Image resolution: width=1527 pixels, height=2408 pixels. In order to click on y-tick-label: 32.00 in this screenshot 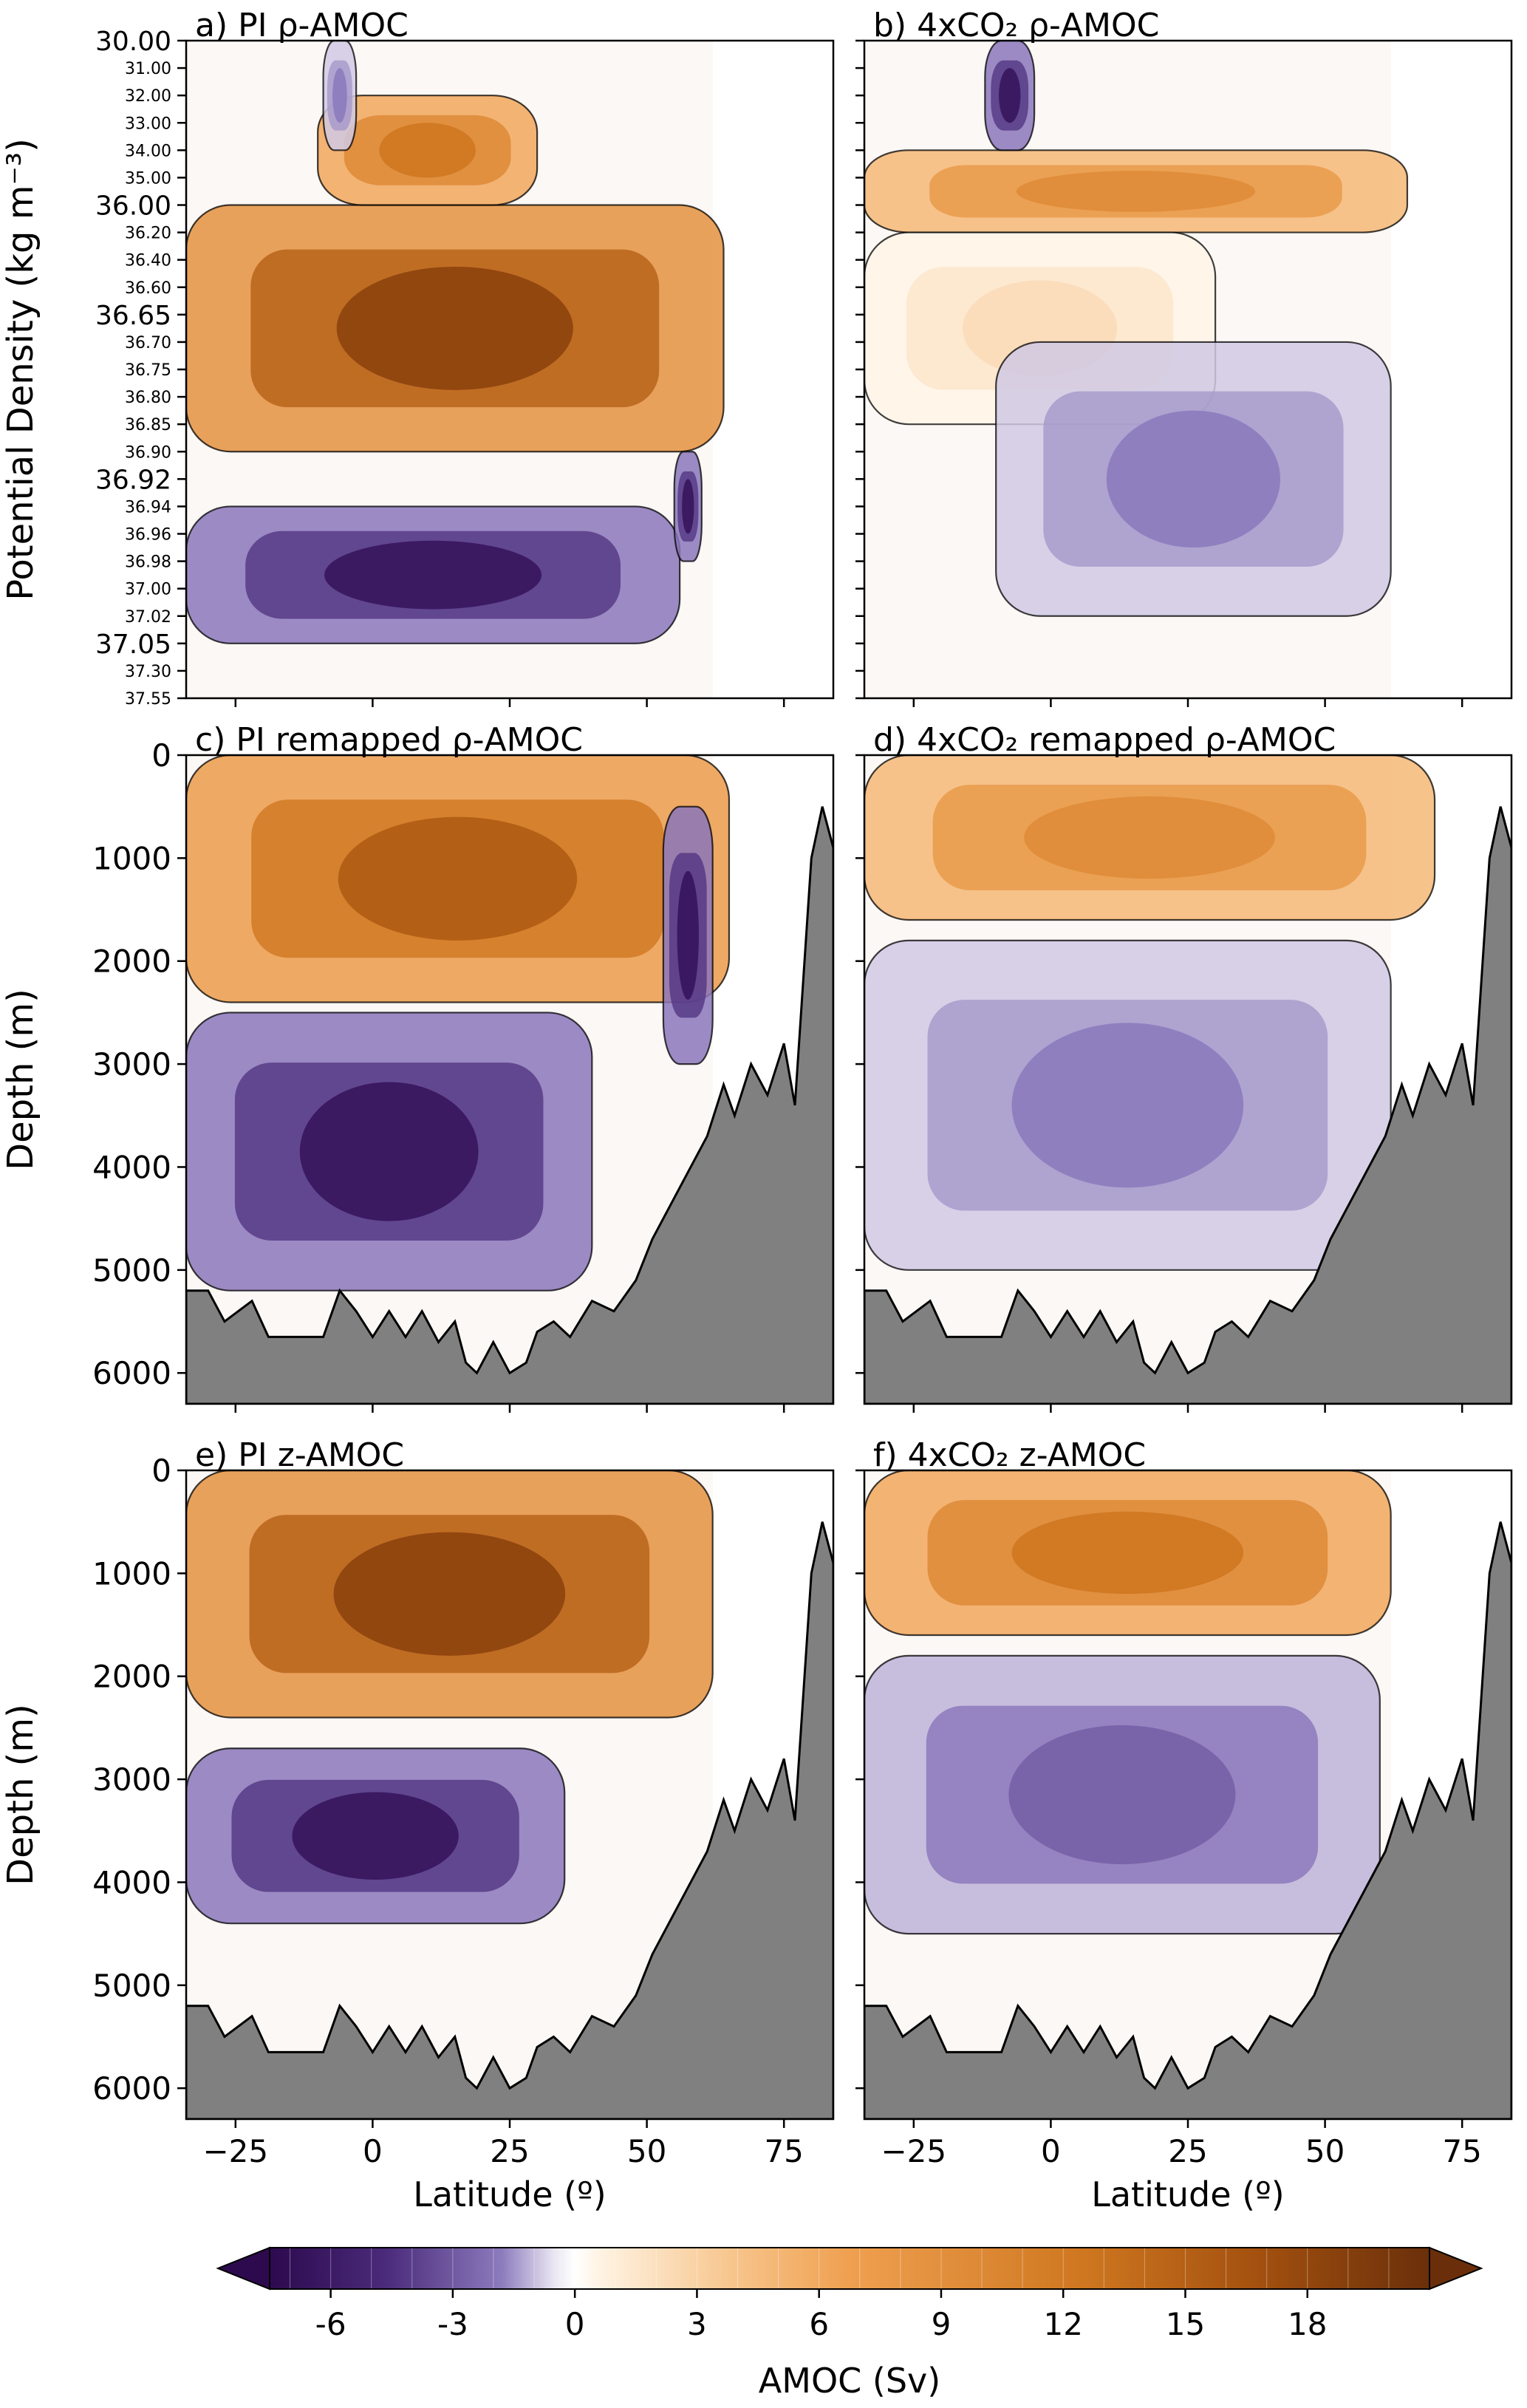, I will do `click(148, 96)`.